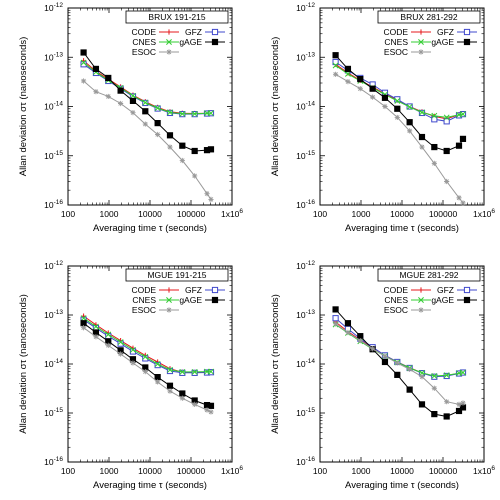  I want to click on legend-label: CODE, so click(395, 290).